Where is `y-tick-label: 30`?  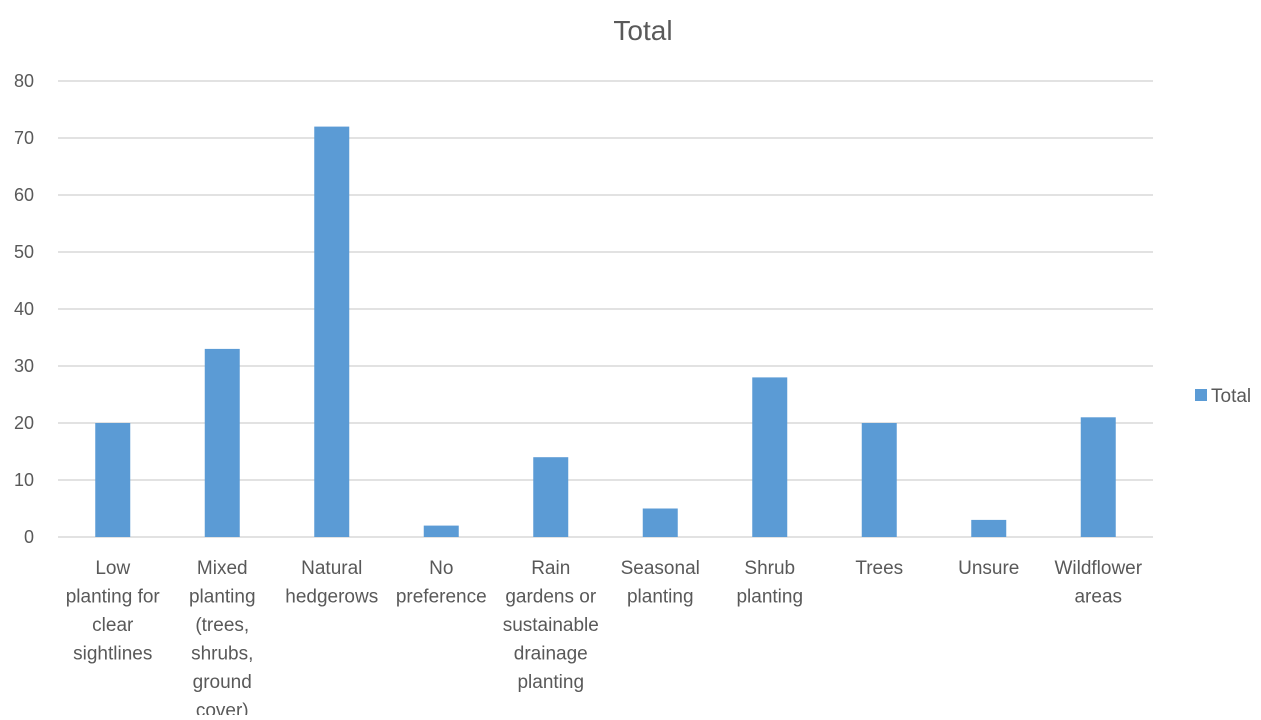
y-tick-label: 30 is located at coordinates (24, 366).